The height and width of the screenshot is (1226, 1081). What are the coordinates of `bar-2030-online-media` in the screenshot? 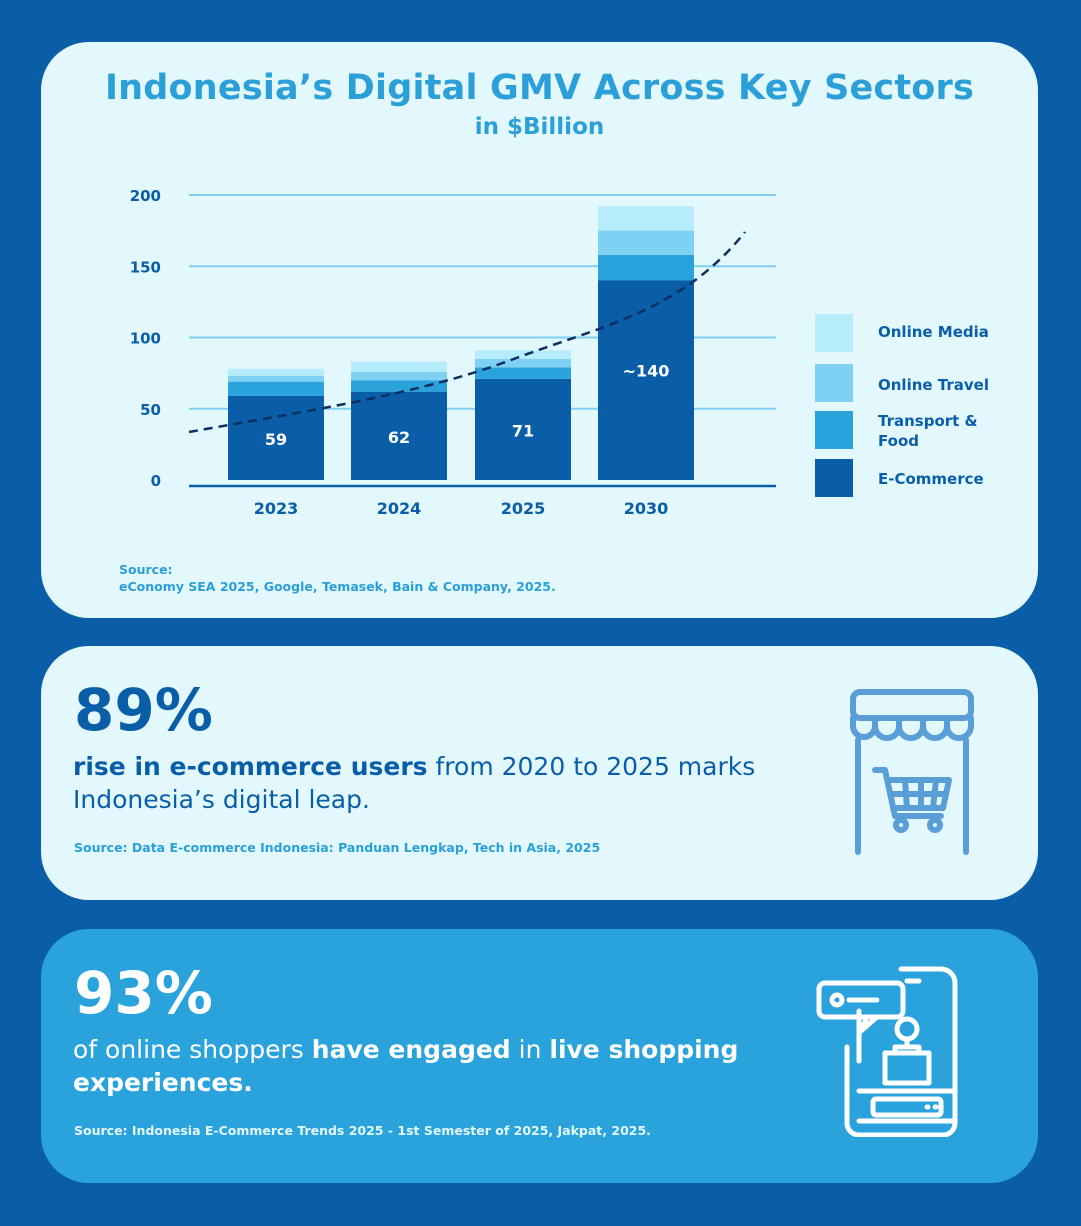 It's located at (646, 218).